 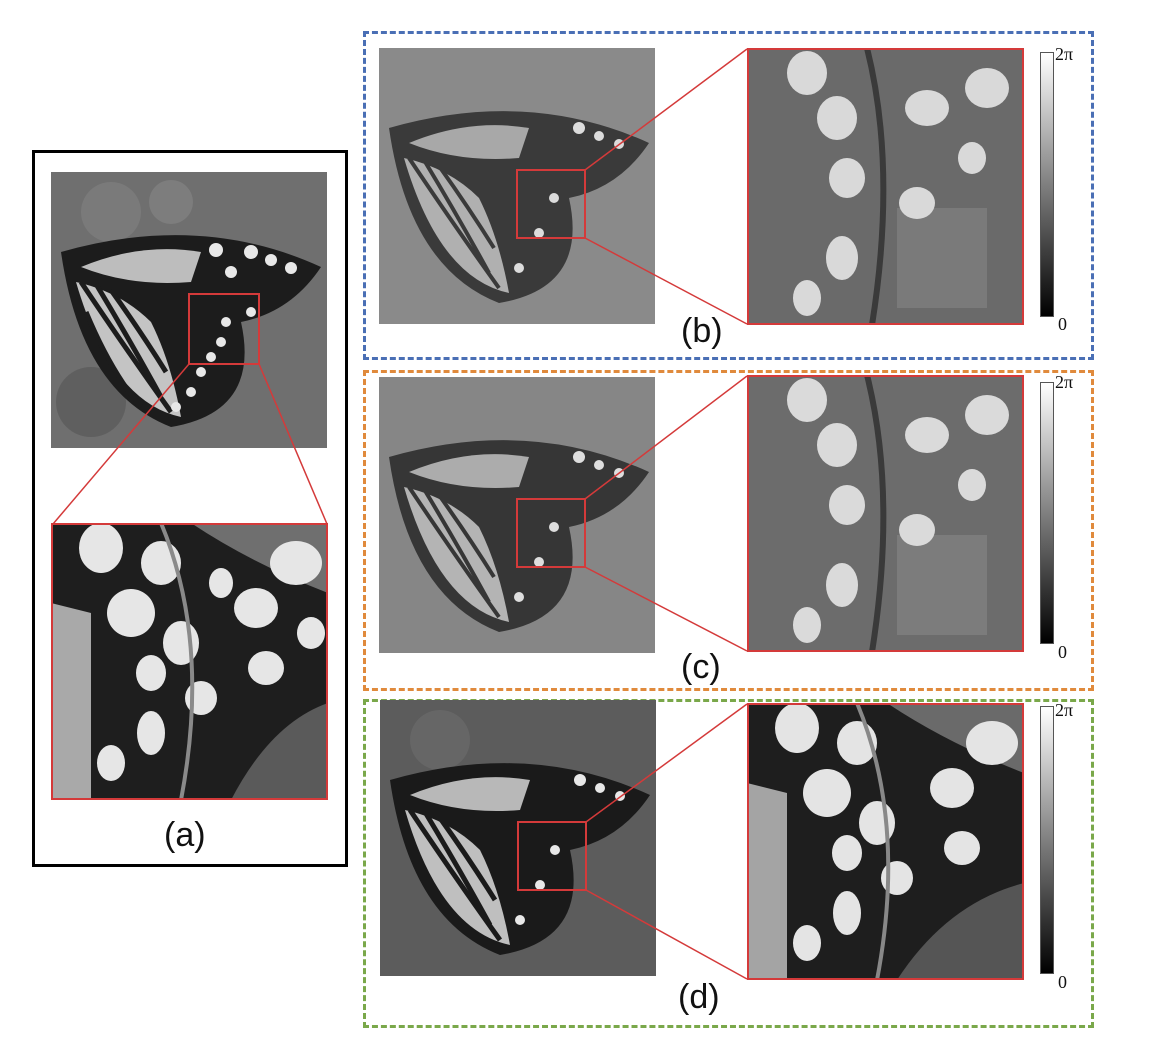 What do you see at coordinates (885, 841) in the screenshot?
I see `panel-d-zoom-image` at bounding box center [885, 841].